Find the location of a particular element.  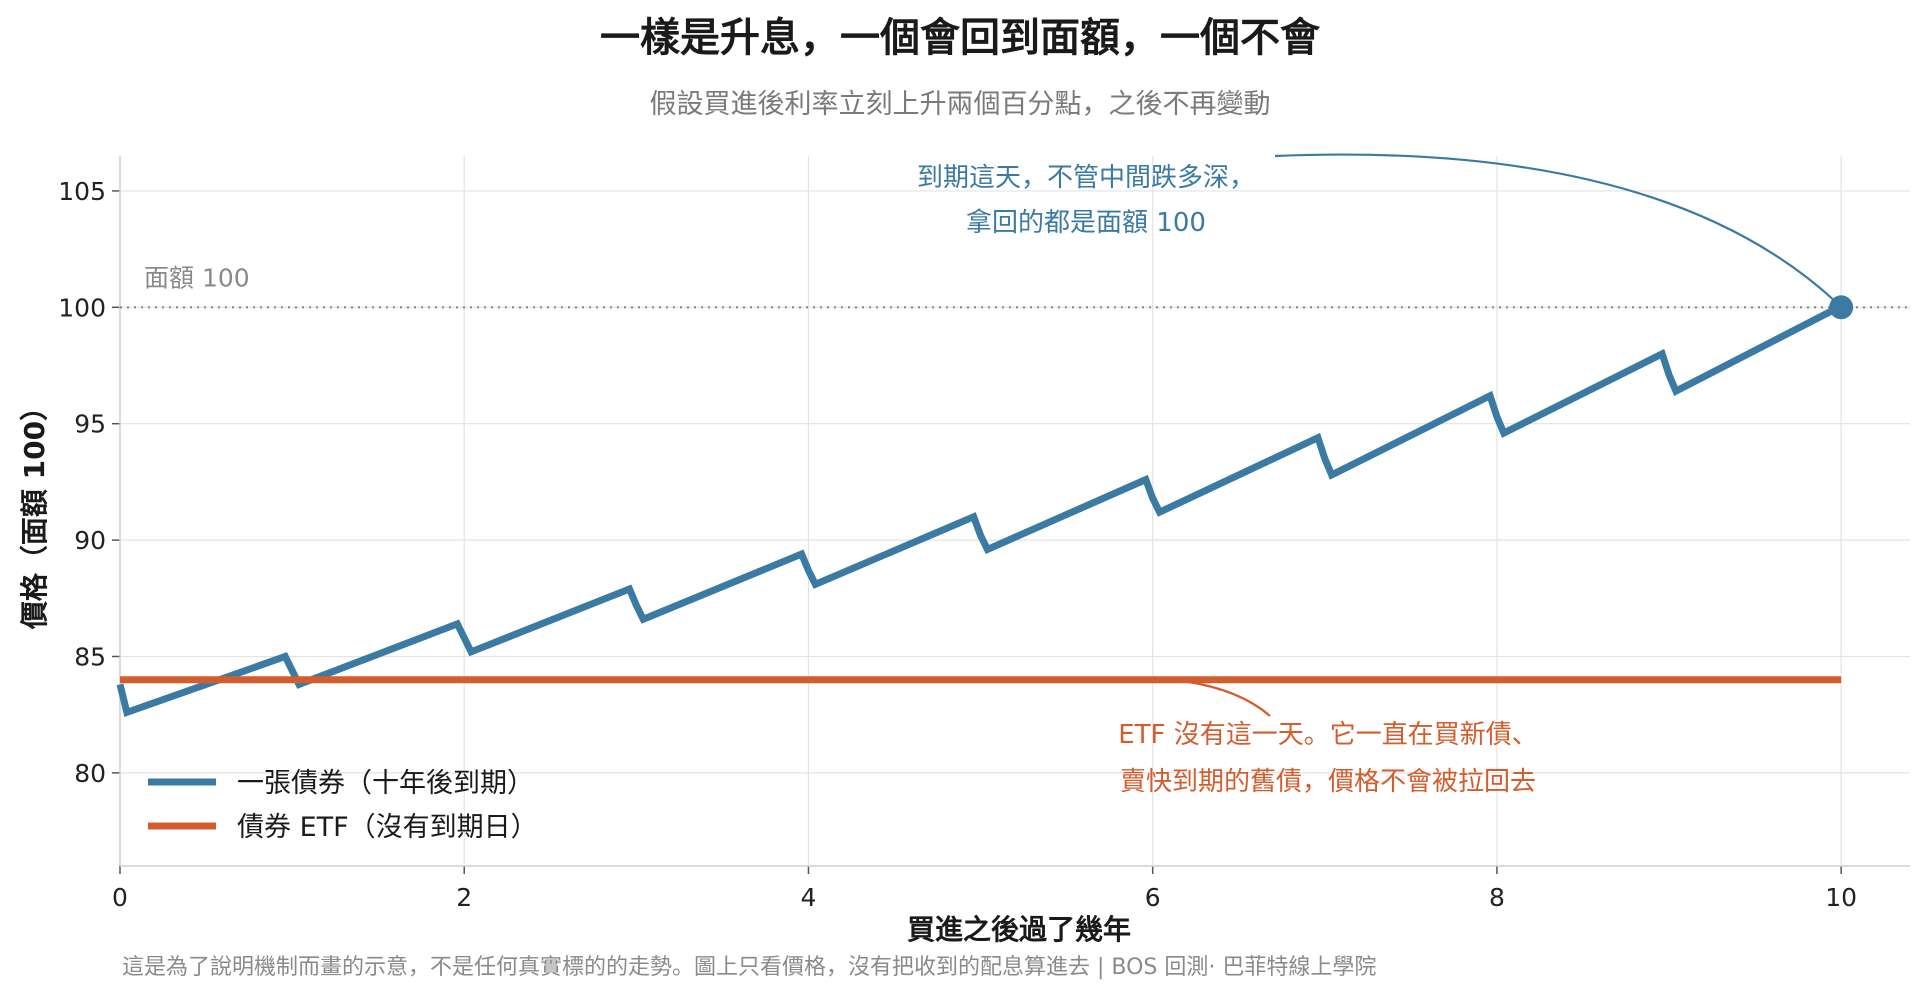

x-axis-label: 買進之後過了幾年 is located at coordinates (1019, 929).